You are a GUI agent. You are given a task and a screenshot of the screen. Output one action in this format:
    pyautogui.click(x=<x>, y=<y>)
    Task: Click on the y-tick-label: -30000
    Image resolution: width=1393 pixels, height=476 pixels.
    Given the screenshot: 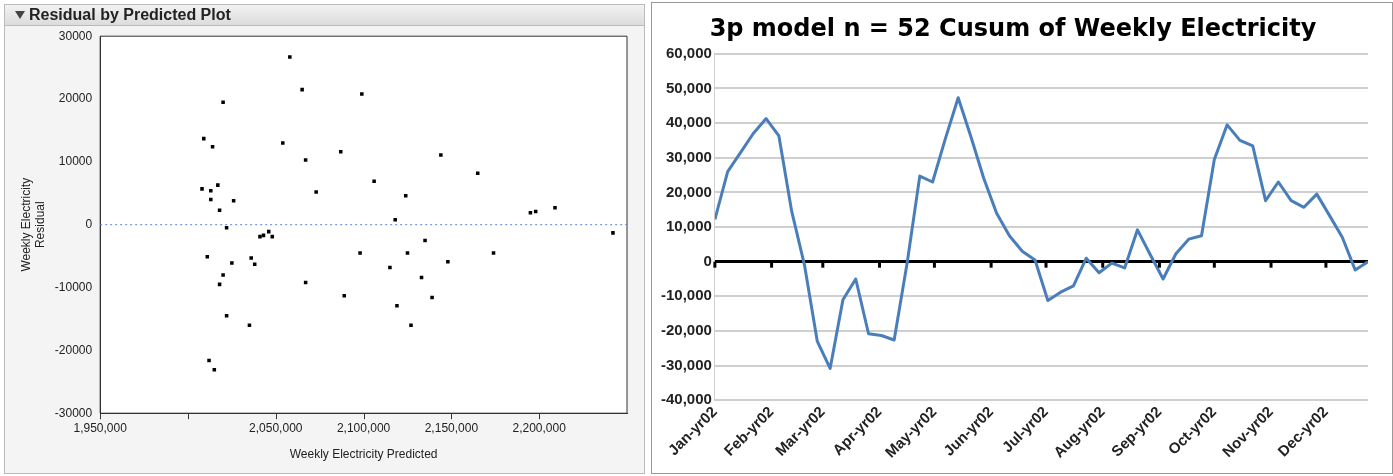 What is the action you would take?
    pyautogui.click(x=73, y=412)
    